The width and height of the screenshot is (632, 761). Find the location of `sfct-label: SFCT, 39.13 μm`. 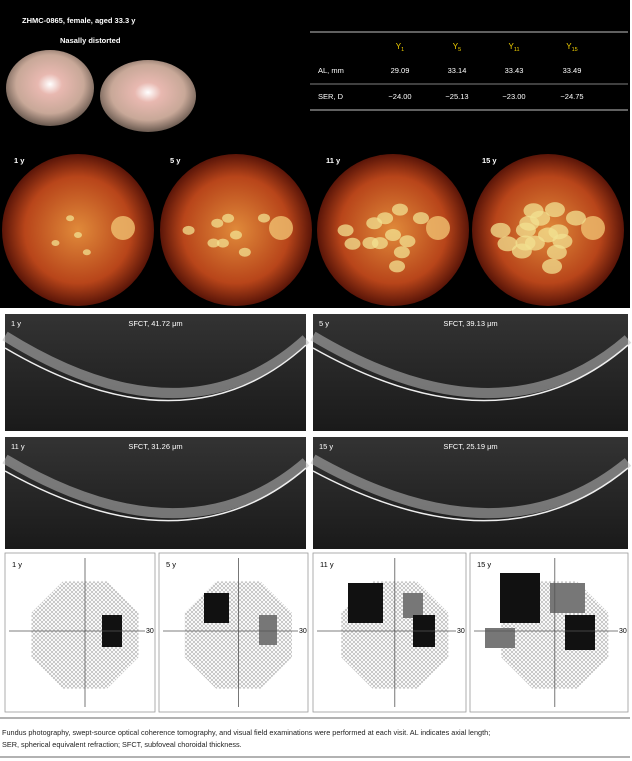

sfct-label: SFCT, 39.13 μm is located at coordinates (470, 323).